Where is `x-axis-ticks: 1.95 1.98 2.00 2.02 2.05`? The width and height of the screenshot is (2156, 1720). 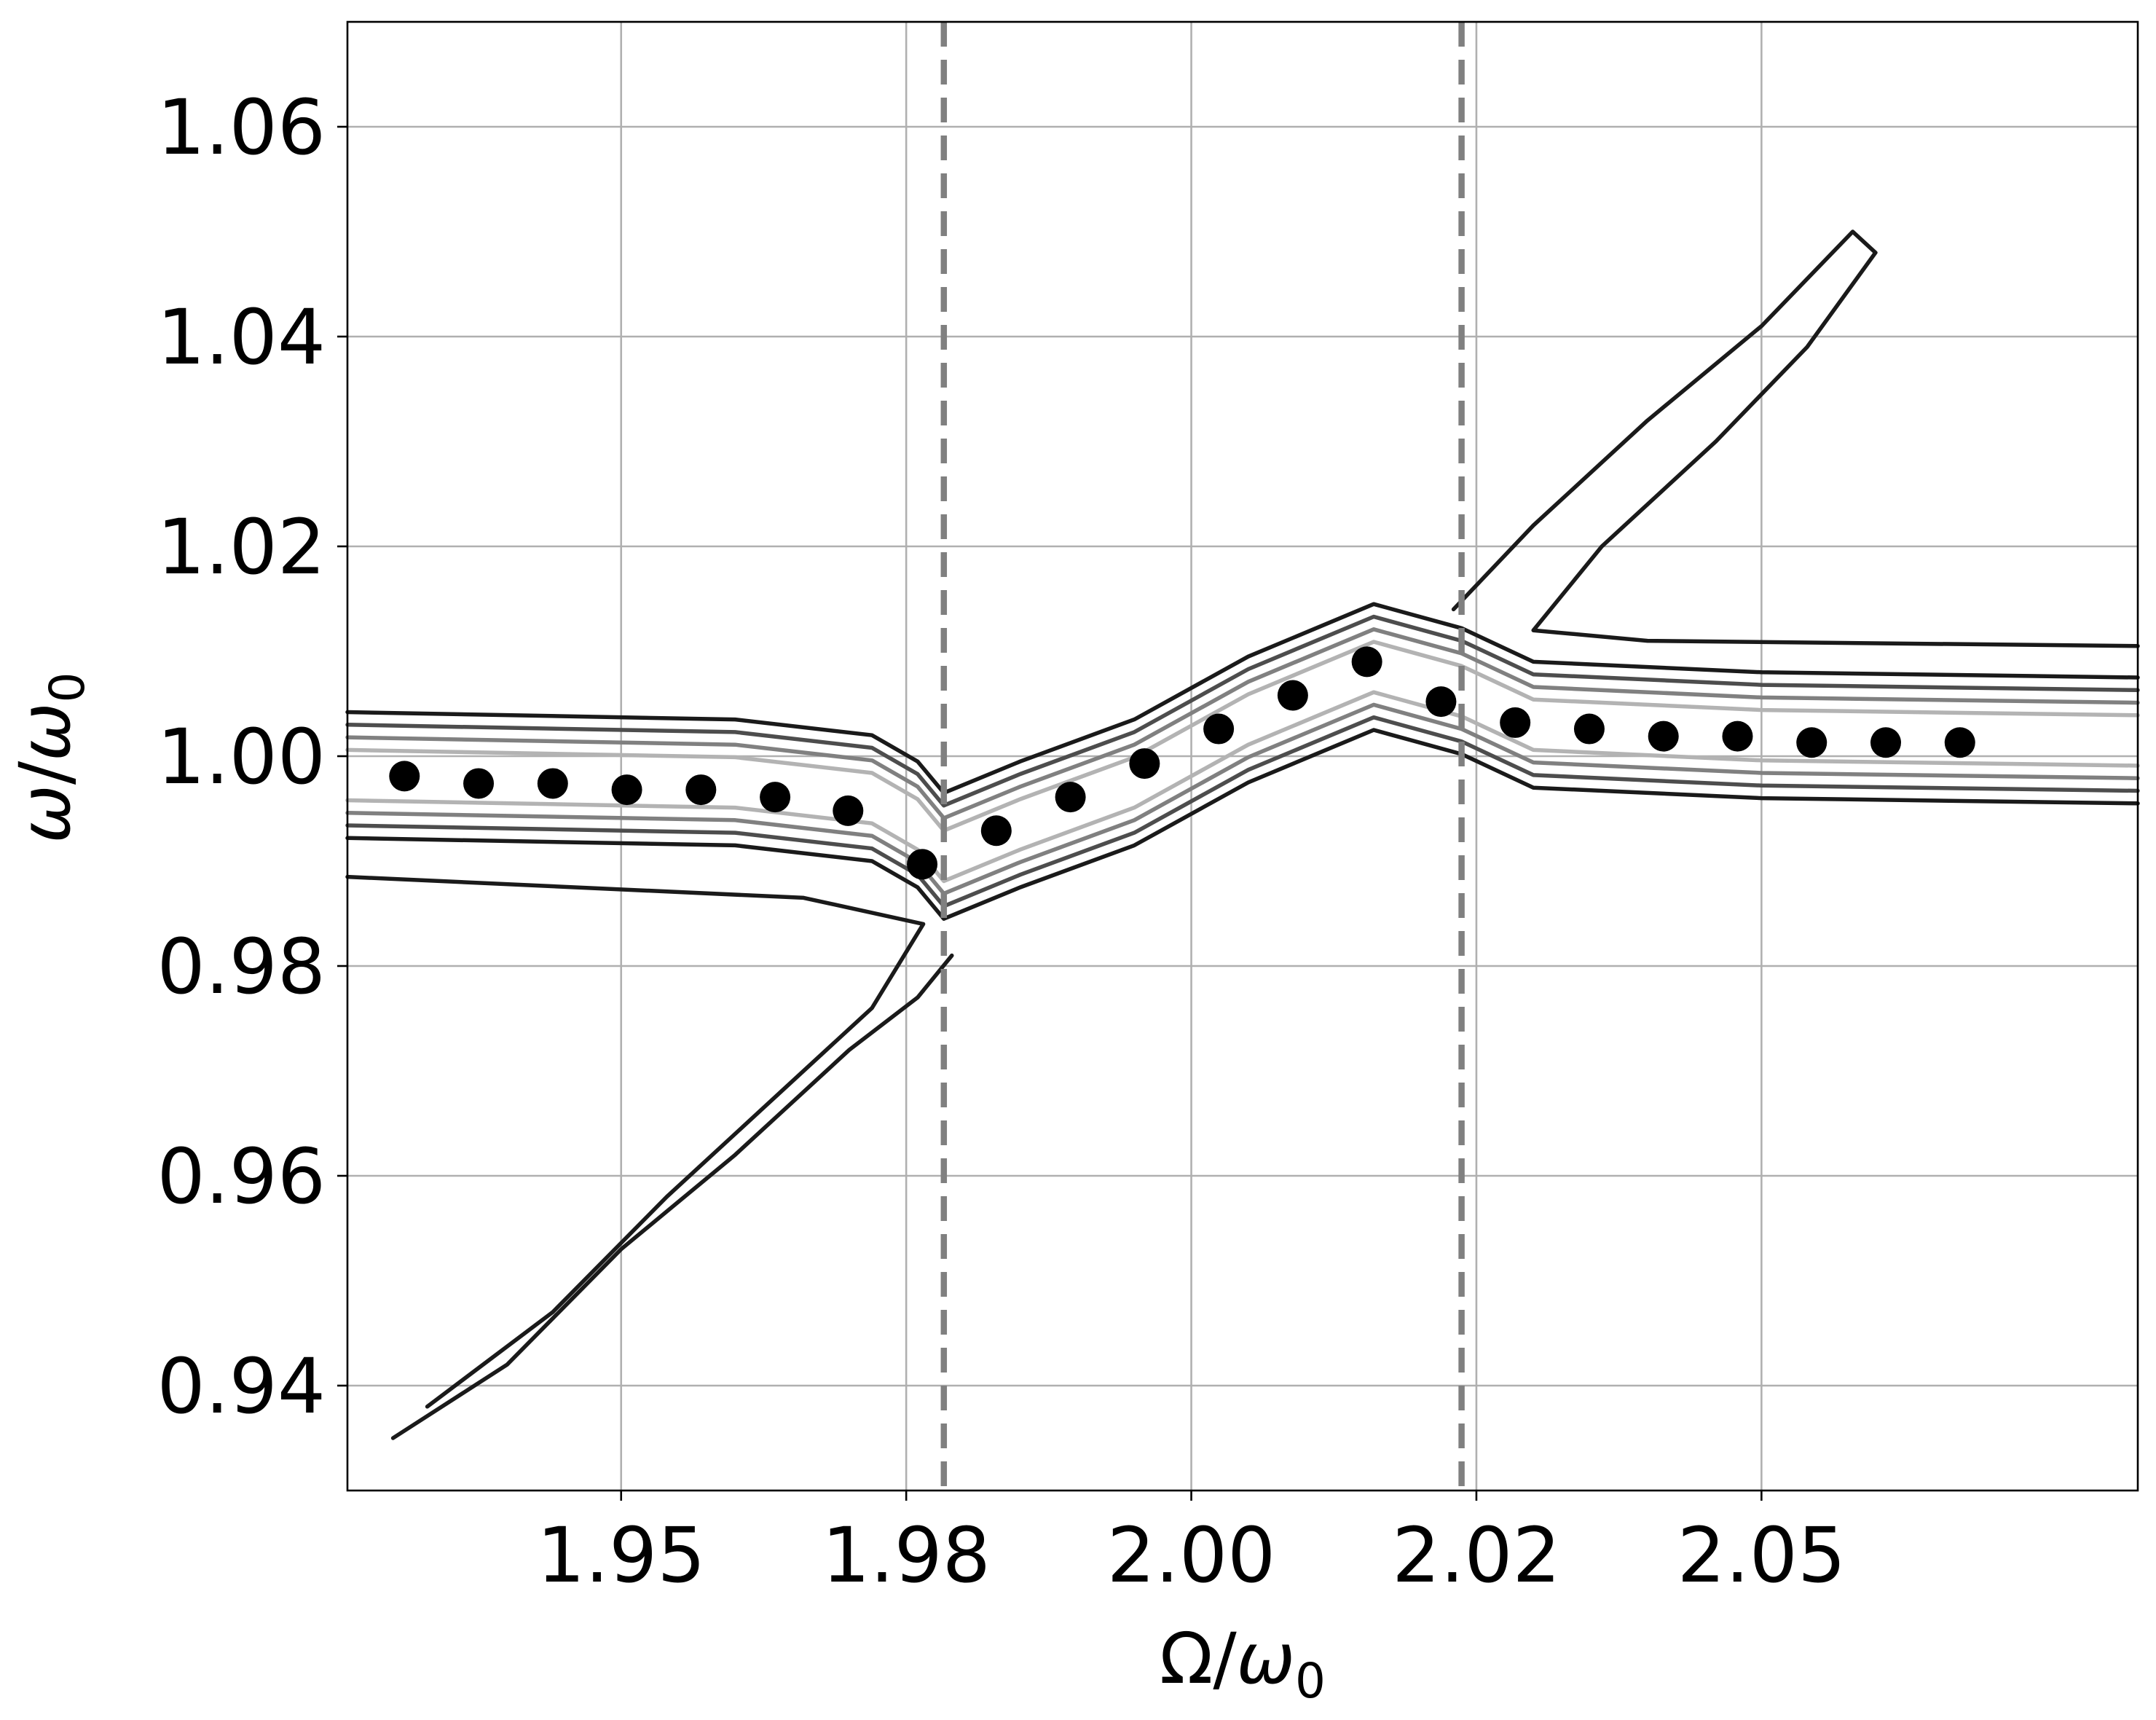 x-axis-ticks: 1.95 1.98 2.00 2.02 2.05 is located at coordinates (1191, 1545).